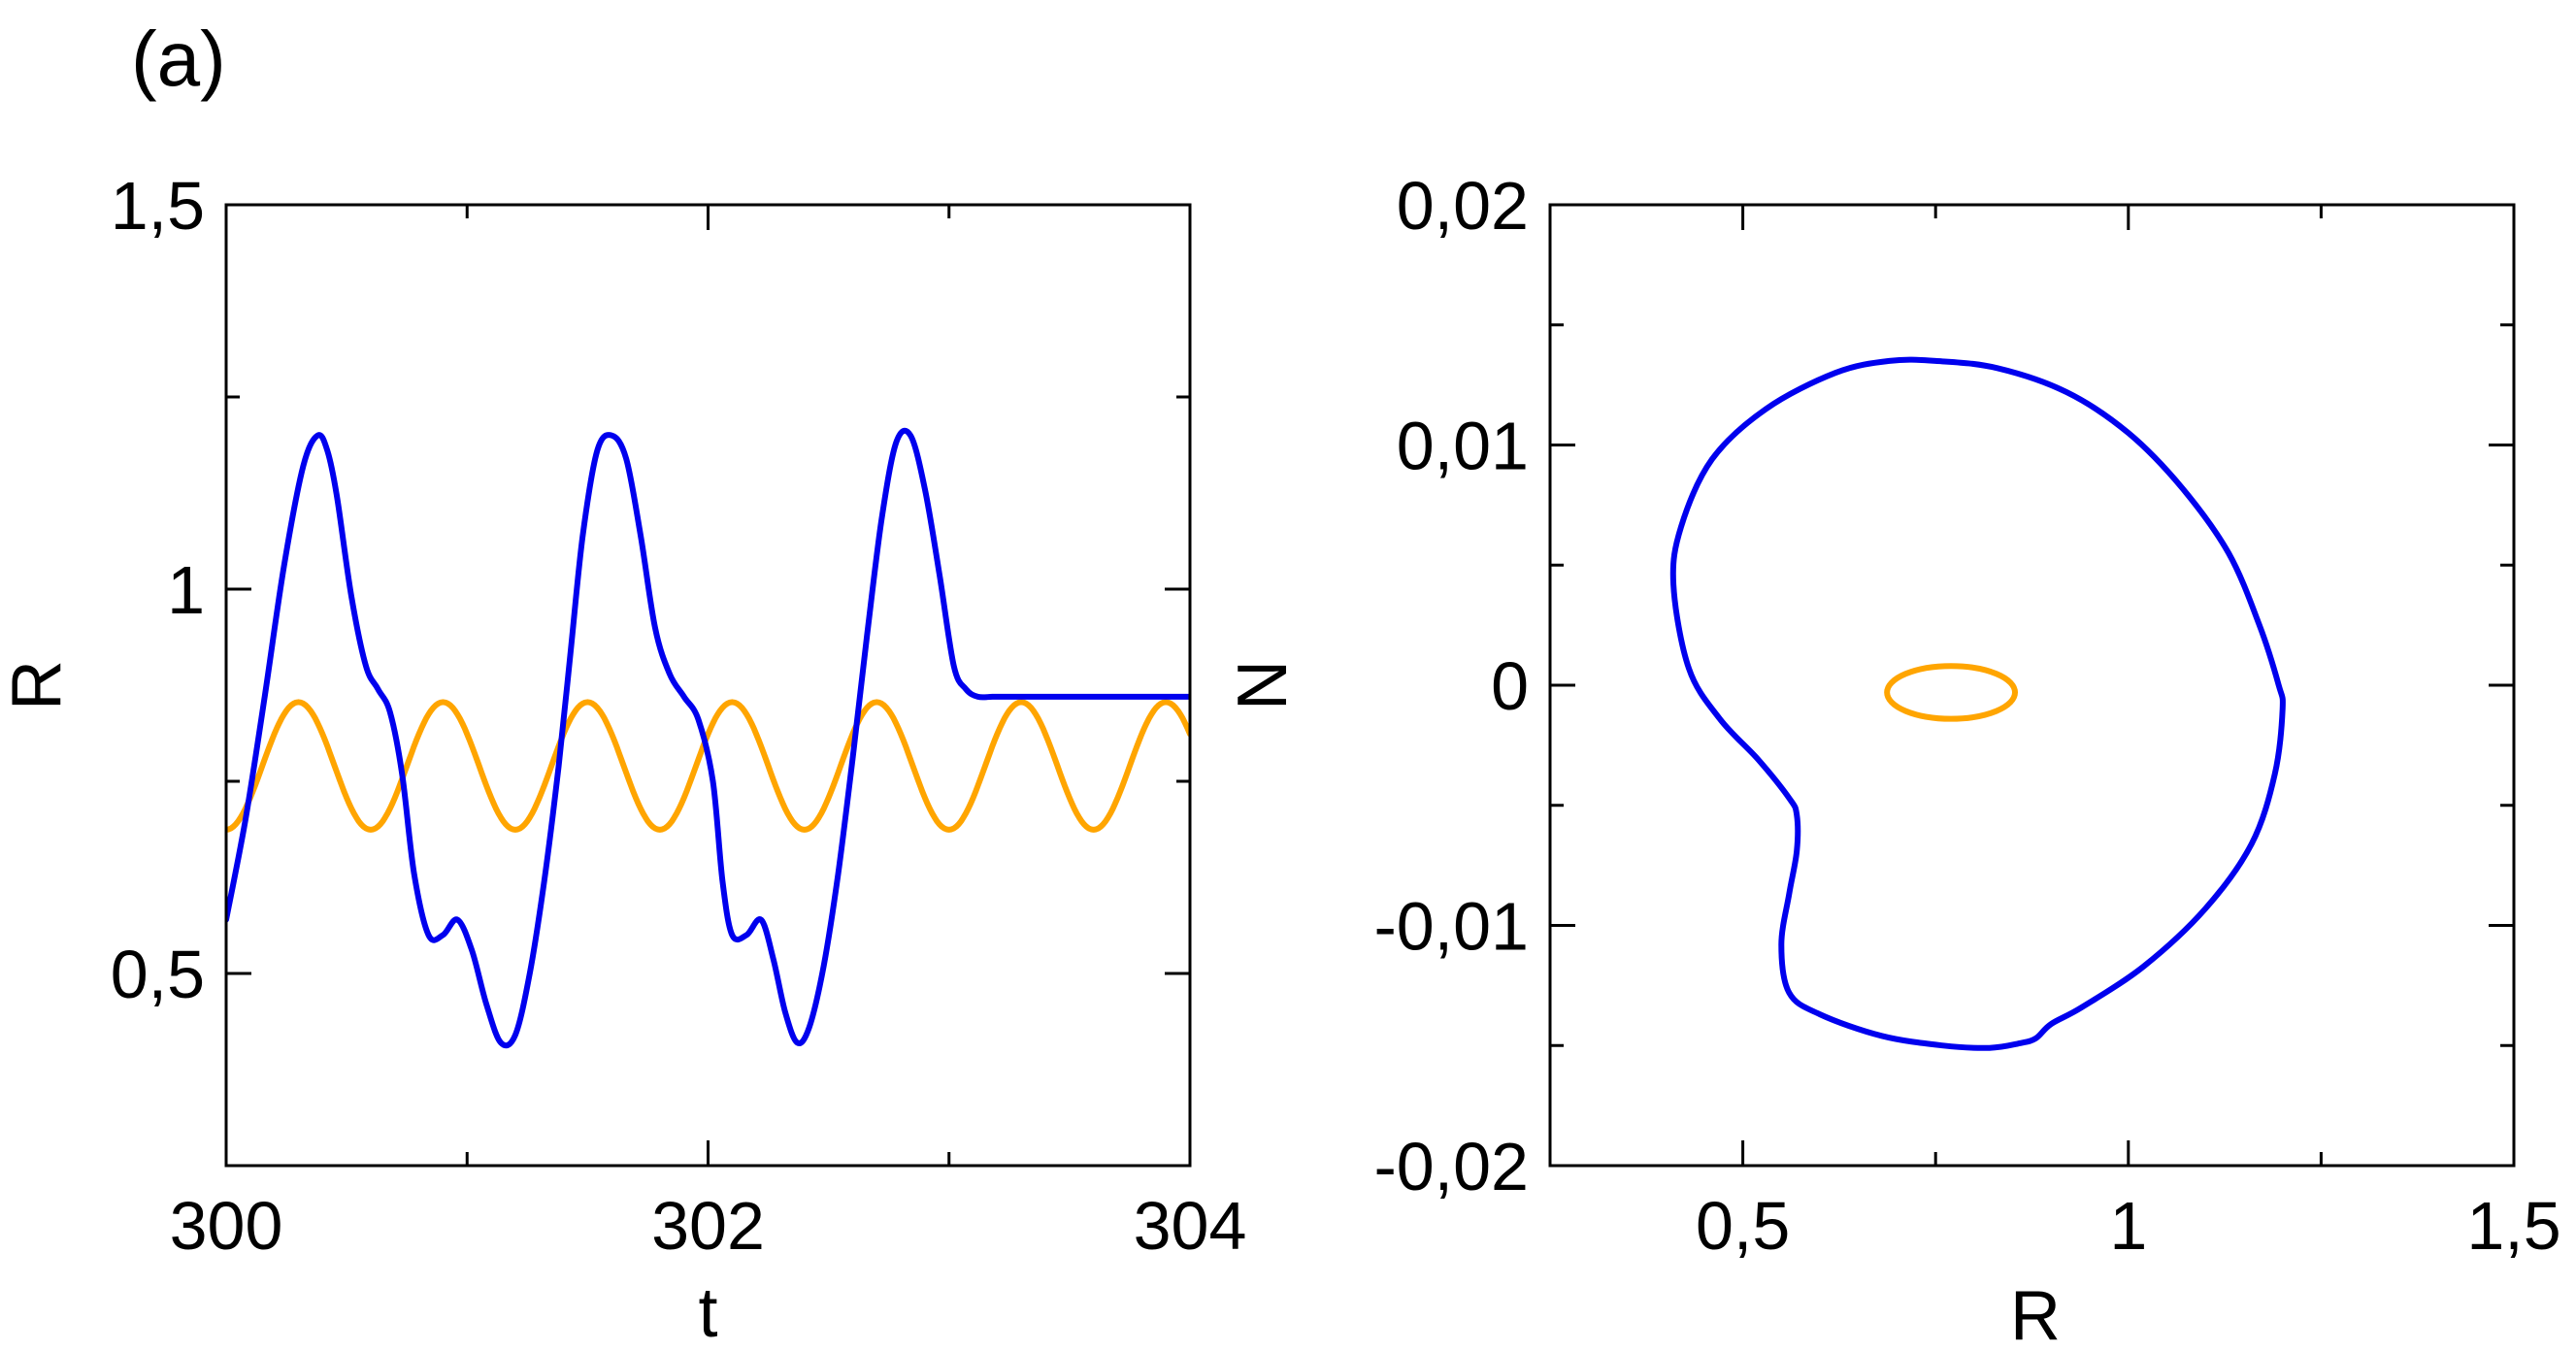 Image resolution: width=2576 pixels, height=1351 pixels. What do you see at coordinates (708, 766) in the screenshot?
I see `orange-series-line` at bounding box center [708, 766].